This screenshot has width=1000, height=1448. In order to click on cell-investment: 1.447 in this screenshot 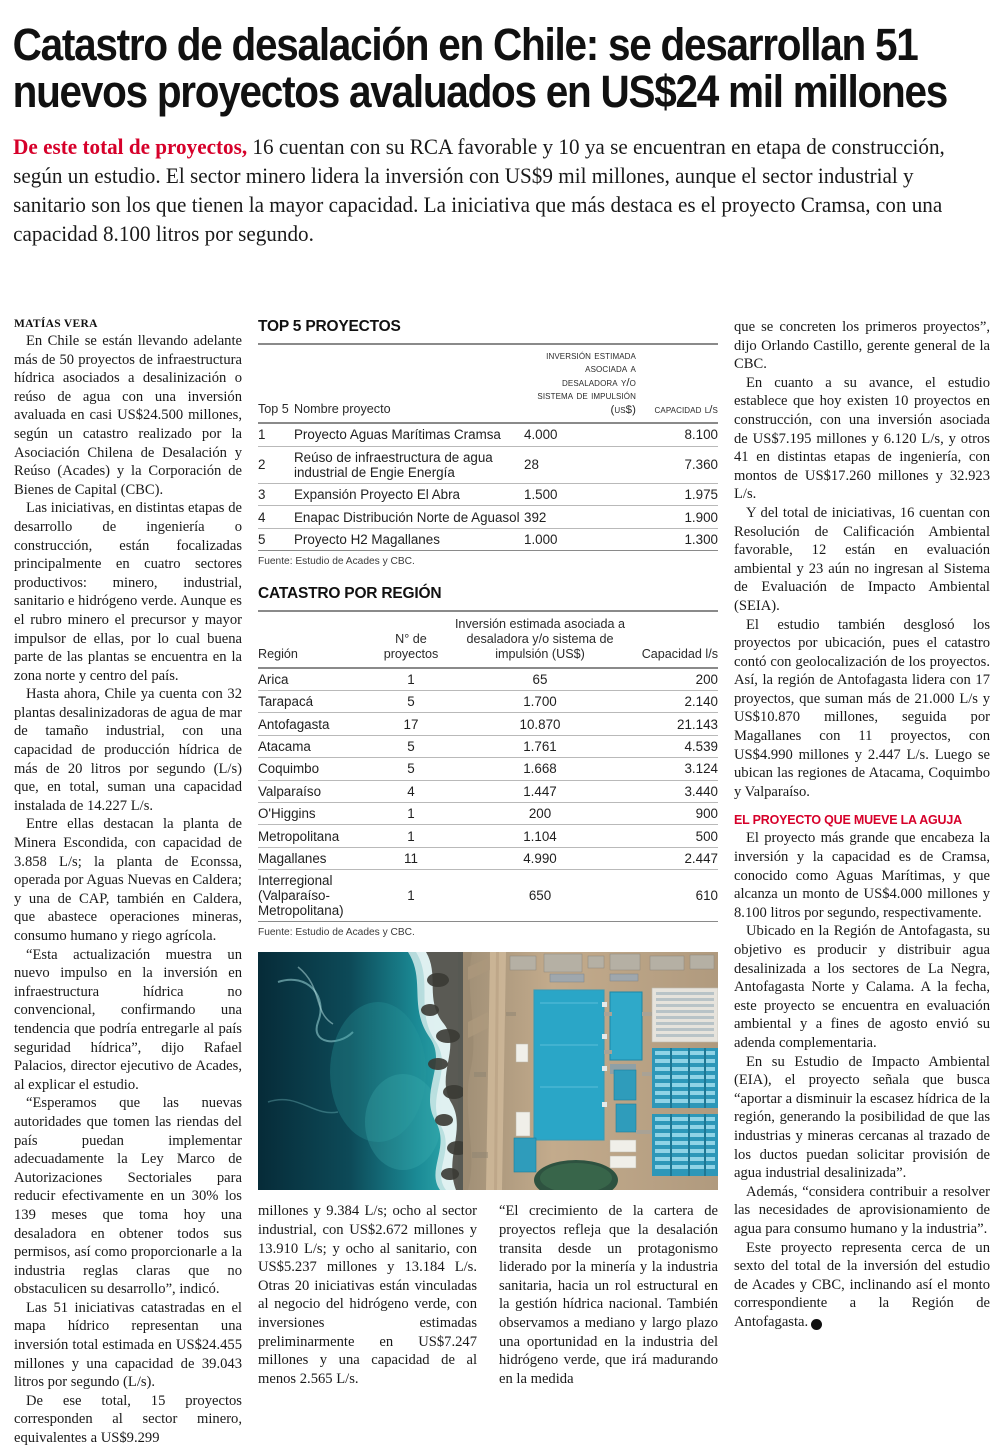, I will do `click(540, 791)`.